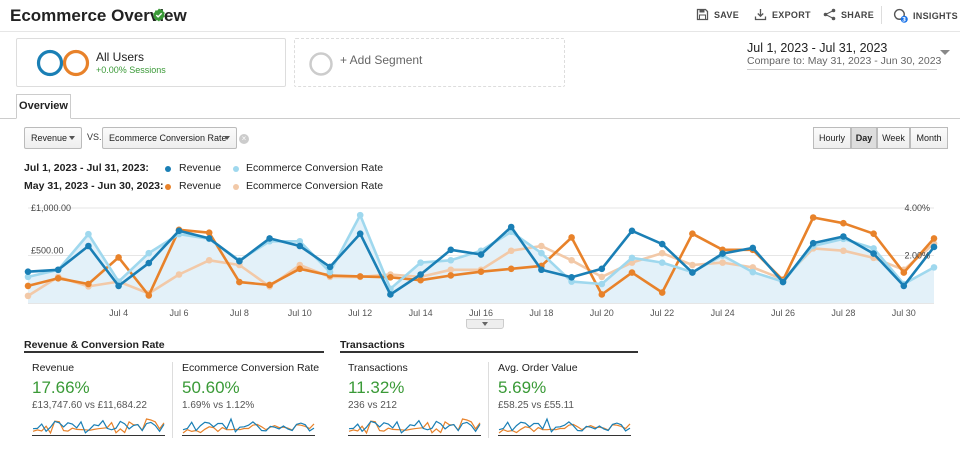  What do you see at coordinates (43, 106) in the screenshot?
I see `tab-overview: Overview` at bounding box center [43, 106].